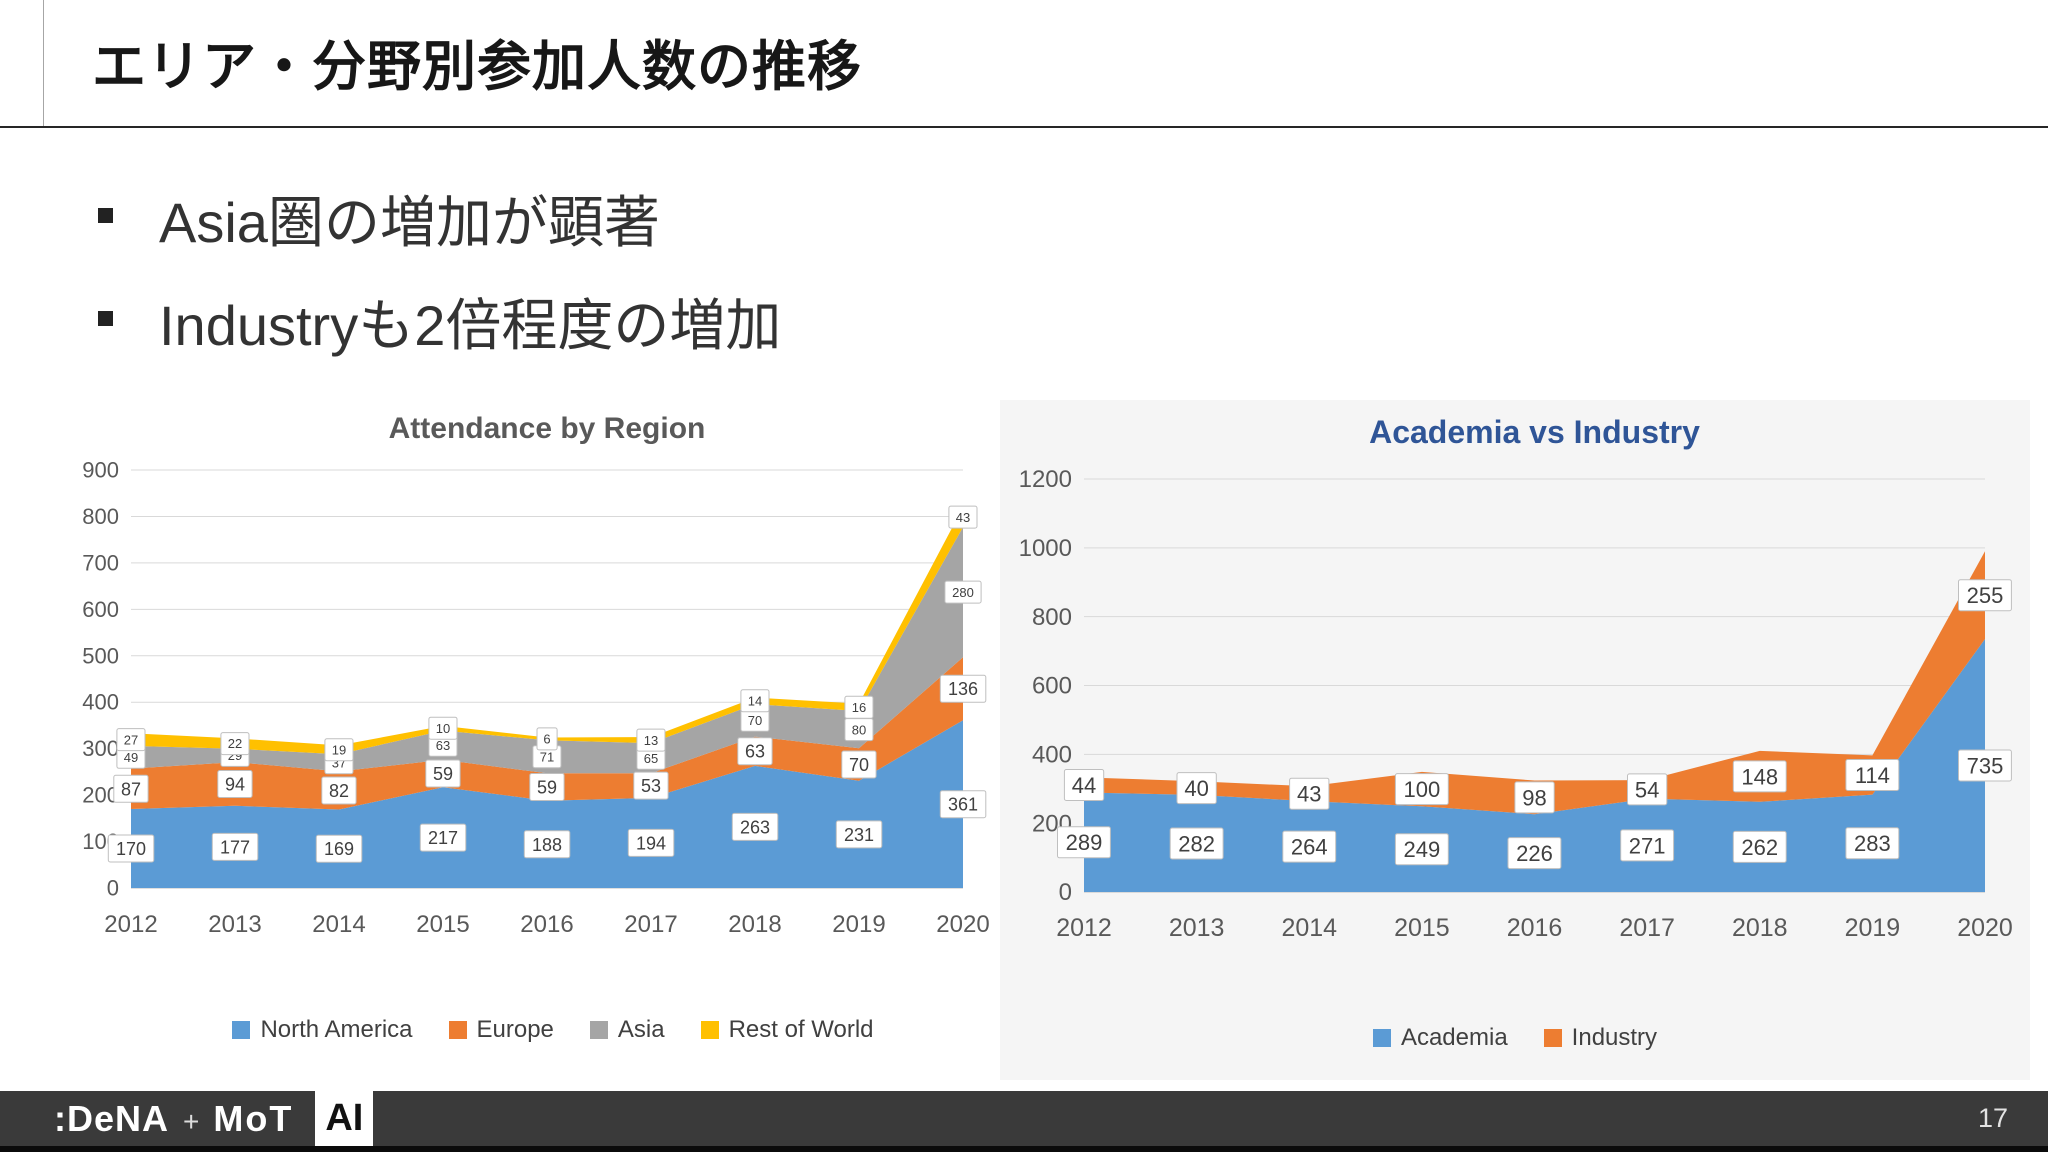  What do you see at coordinates (439, 218) in the screenshot?
I see `bullet-item: Asia圏の増加が顕著` at bounding box center [439, 218].